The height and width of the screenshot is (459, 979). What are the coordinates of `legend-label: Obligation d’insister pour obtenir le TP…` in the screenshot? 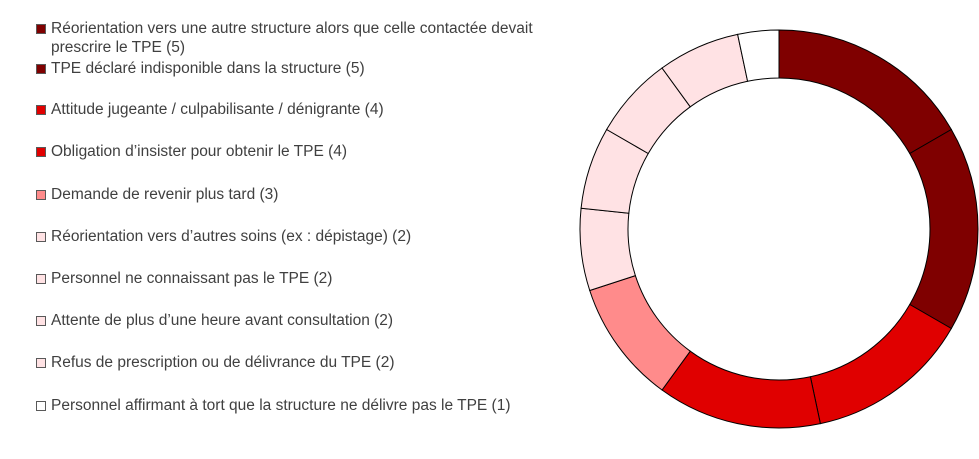 It's located at (199, 151).